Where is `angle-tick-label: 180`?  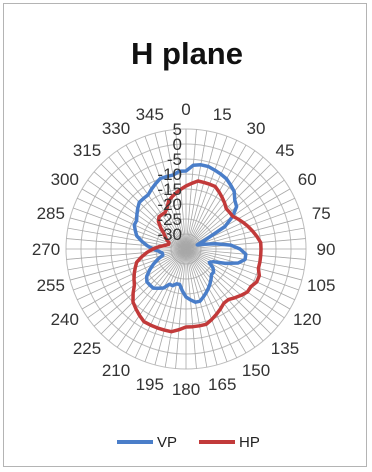 angle-tick-label: 180 is located at coordinates (186, 389).